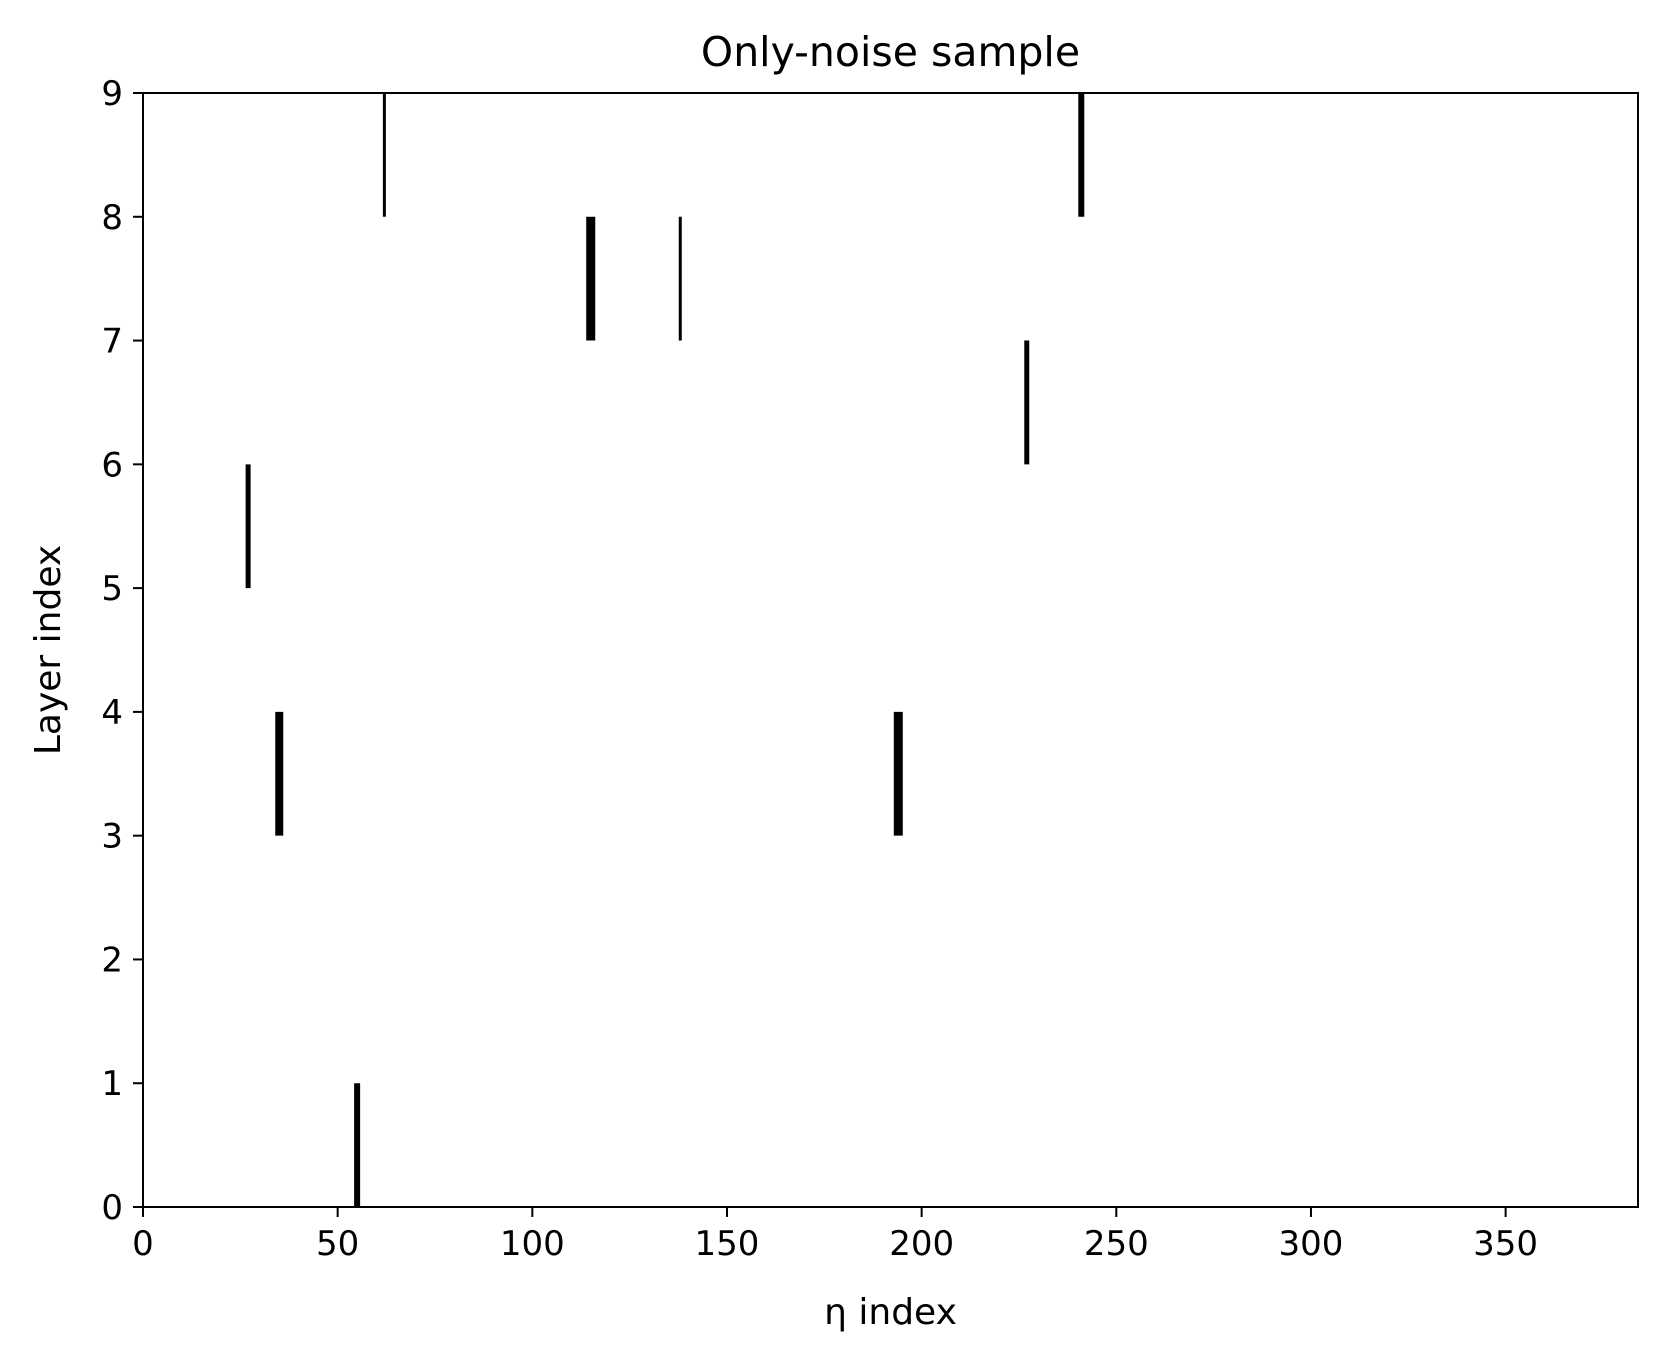 Image resolution: width=1660 pixels, height=1357 pixels. What do you see at coordinates (112, 589) in the screenshot?
I see `y-tick-label: 5` at bounding box center [112, 589].